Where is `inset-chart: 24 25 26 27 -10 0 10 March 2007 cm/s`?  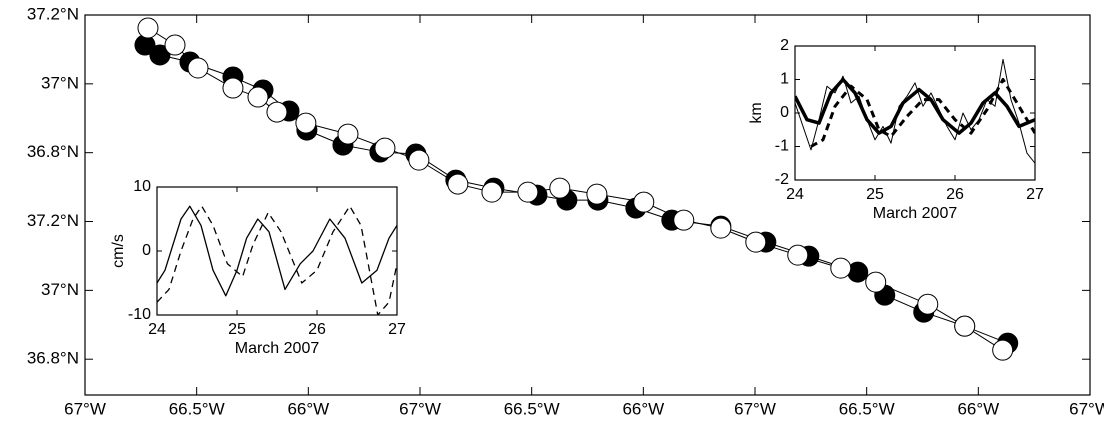
inset-chart: 24 25 26 27 -10 0 10 March 2007 cm/s is located at coordinates (258, 267).